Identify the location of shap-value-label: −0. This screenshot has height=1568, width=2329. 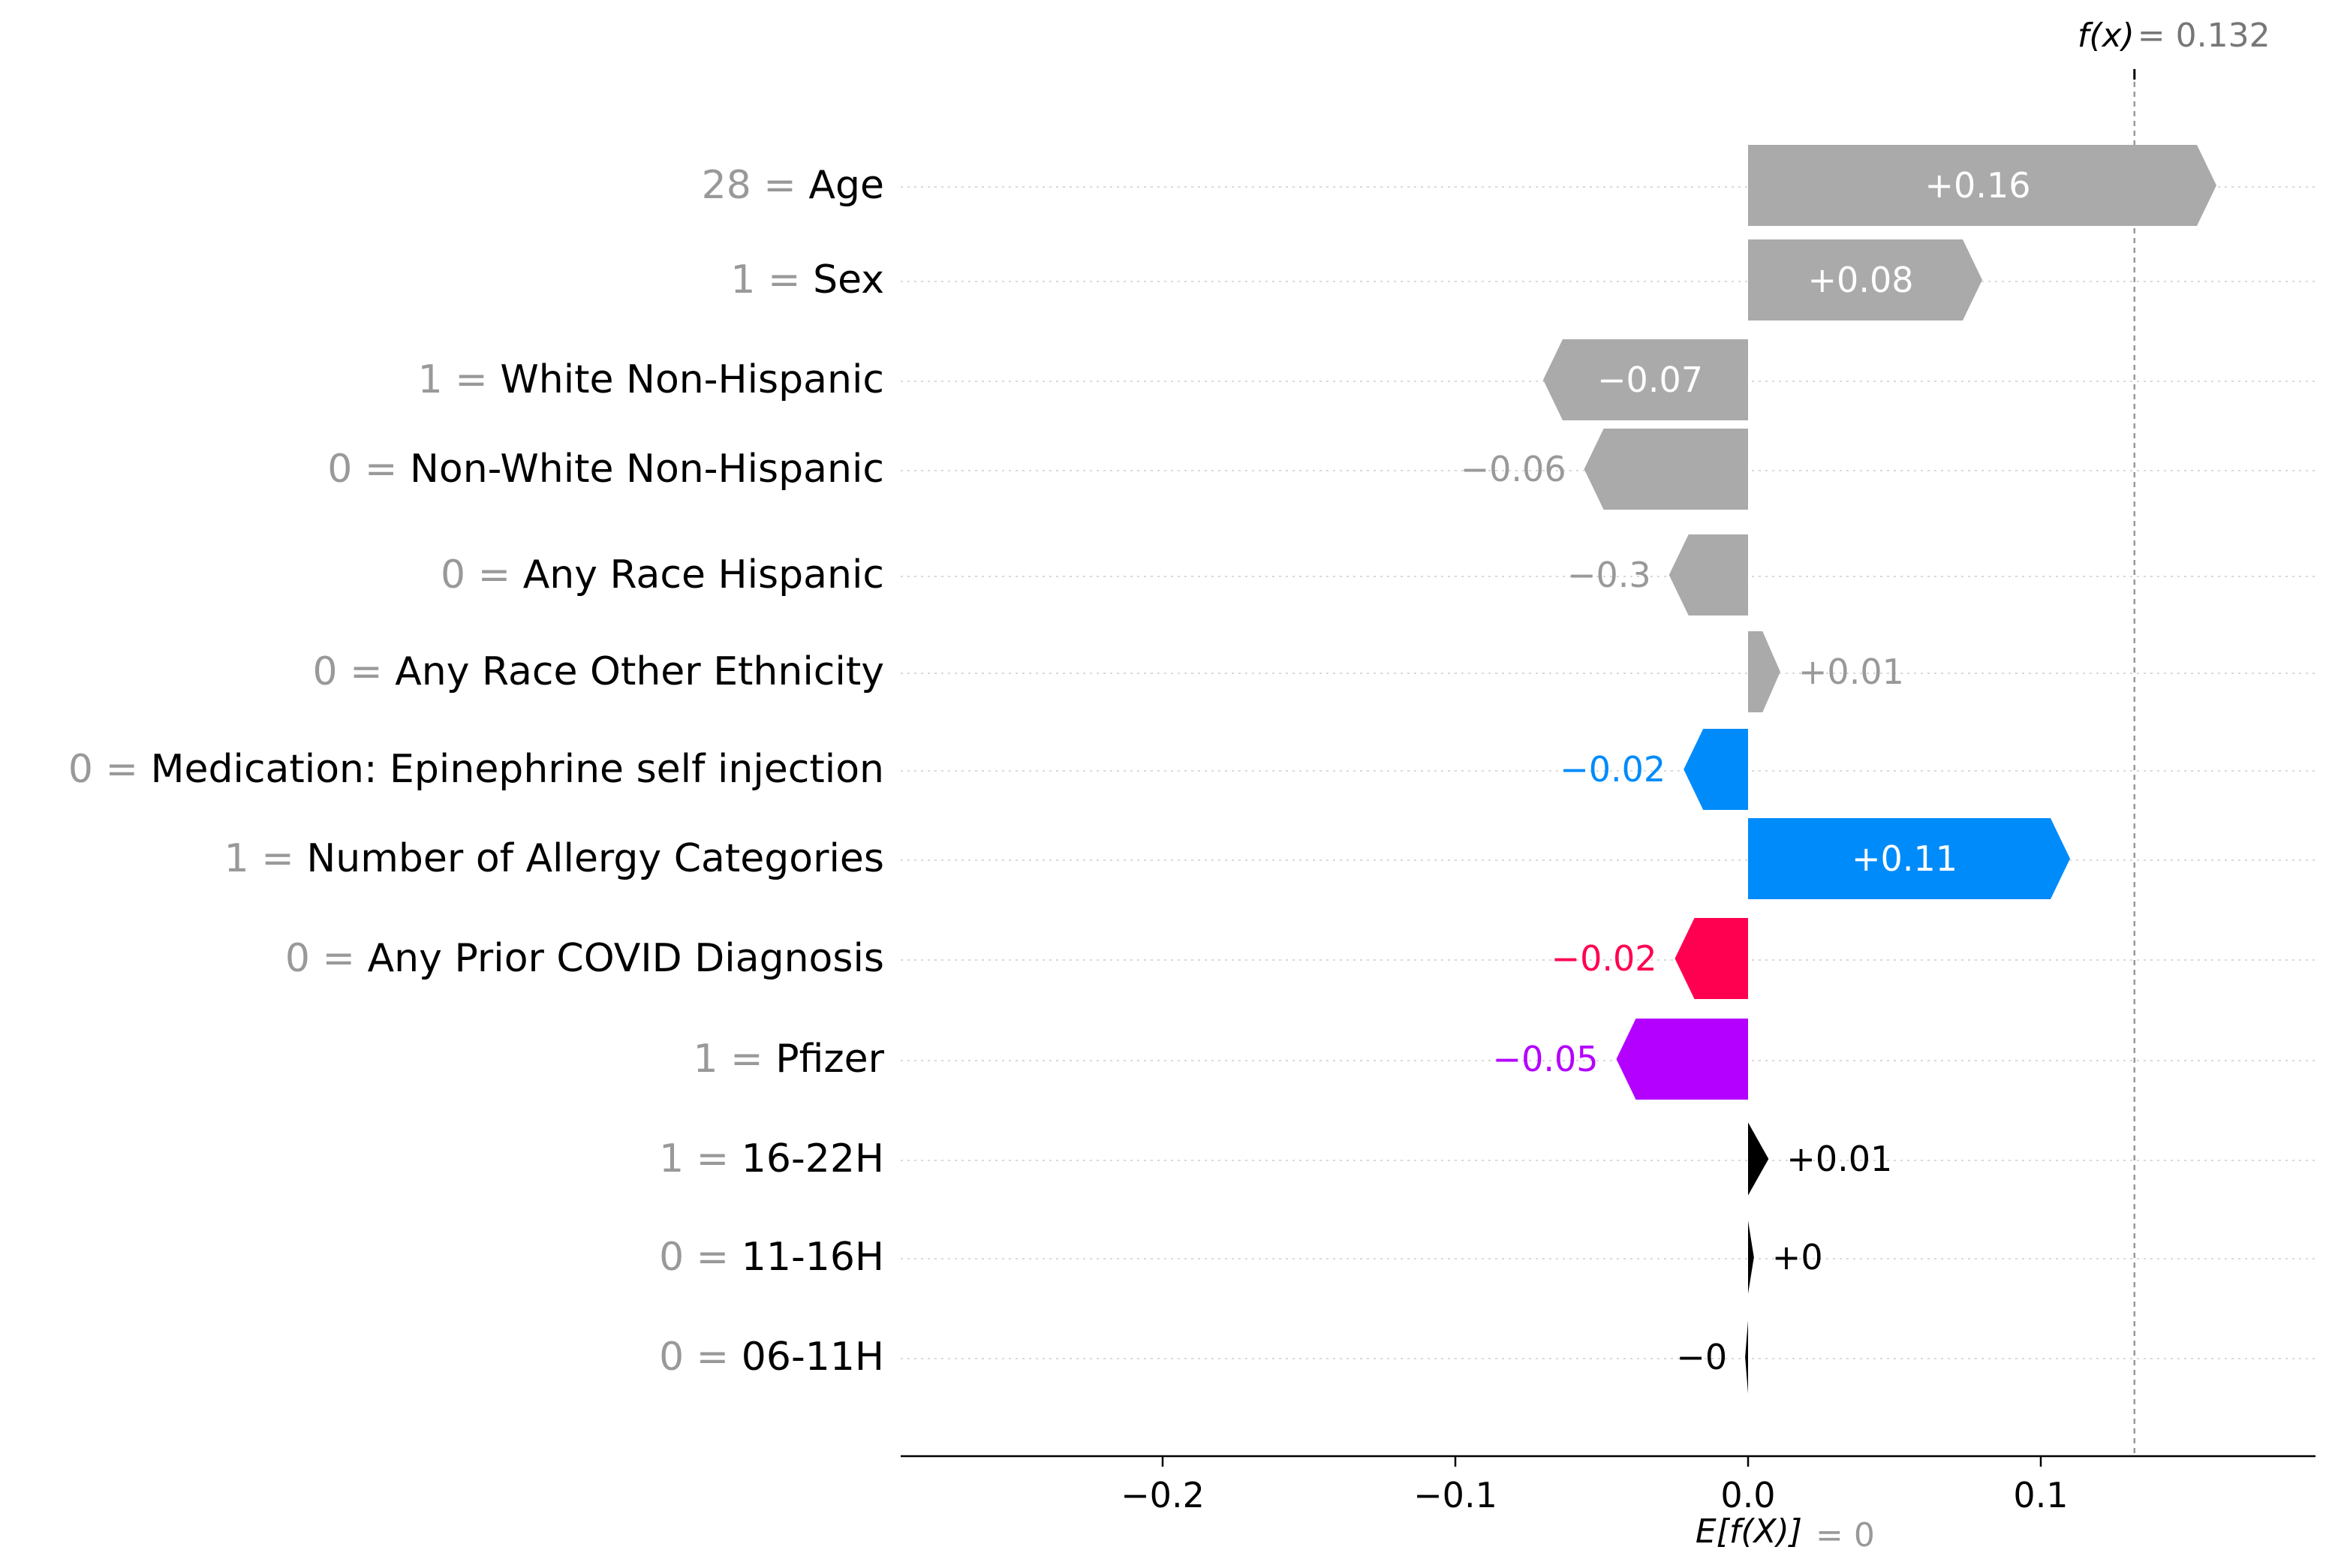
(1701, 1357).